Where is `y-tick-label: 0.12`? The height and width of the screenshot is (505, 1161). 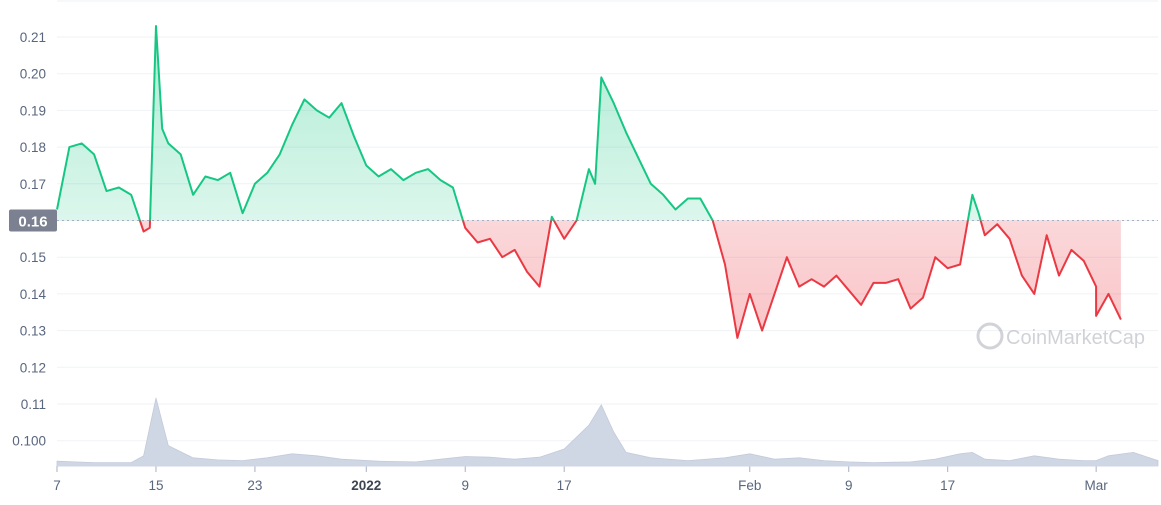
y-tick-label: 0.12 is located at coordinates (33, 367).